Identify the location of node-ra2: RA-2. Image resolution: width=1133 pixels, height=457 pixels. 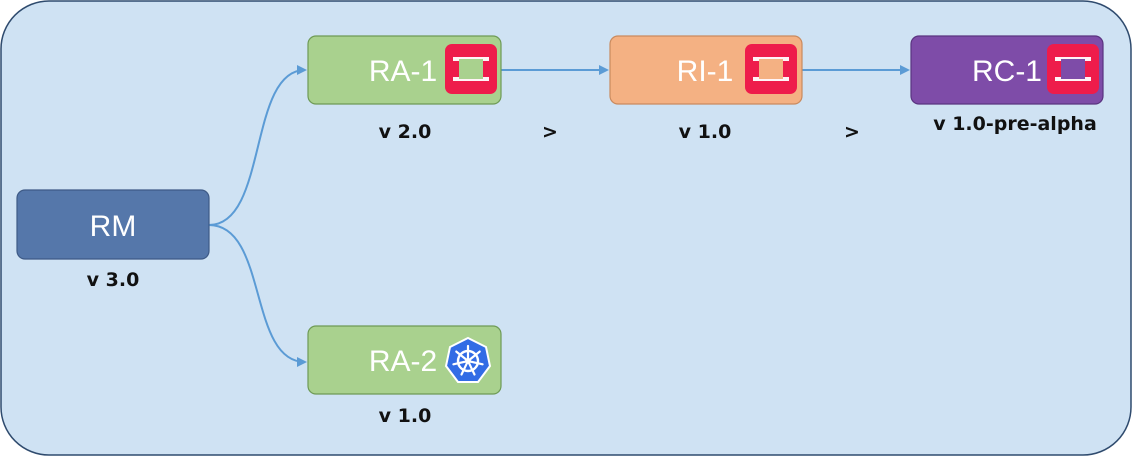
(404, 360).